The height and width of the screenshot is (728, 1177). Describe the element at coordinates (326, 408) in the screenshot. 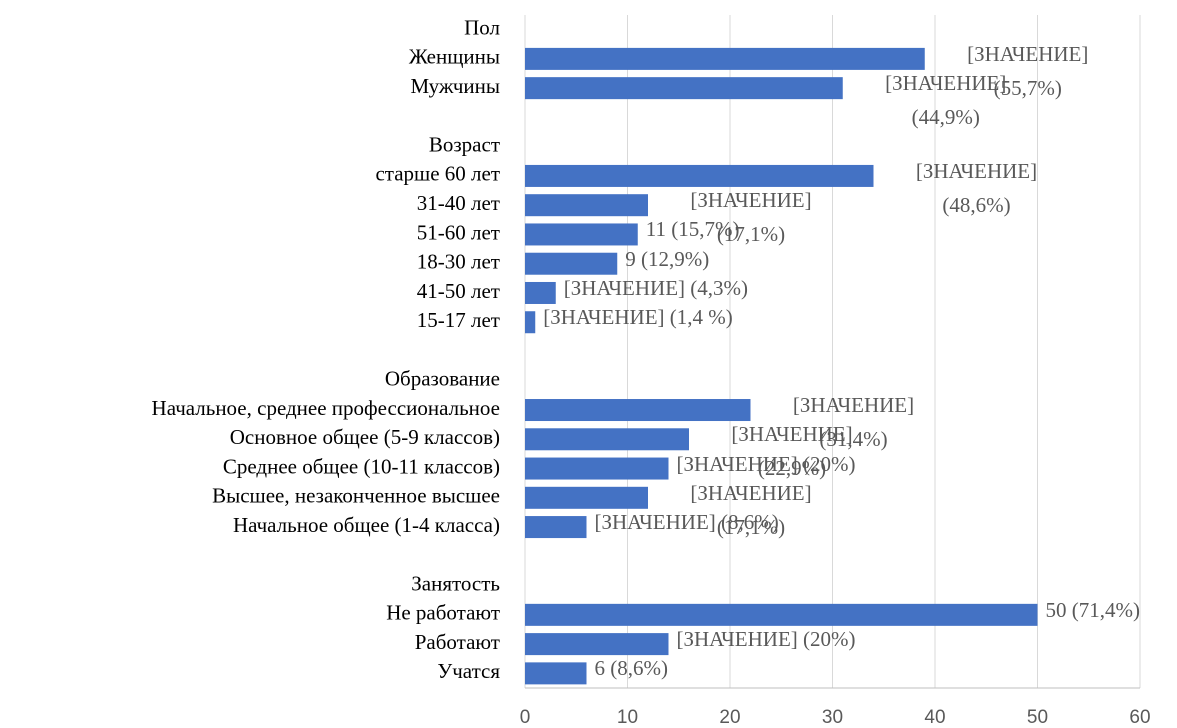

I see `y-tick-label: Начальное, среднее профессиональное` at that location.